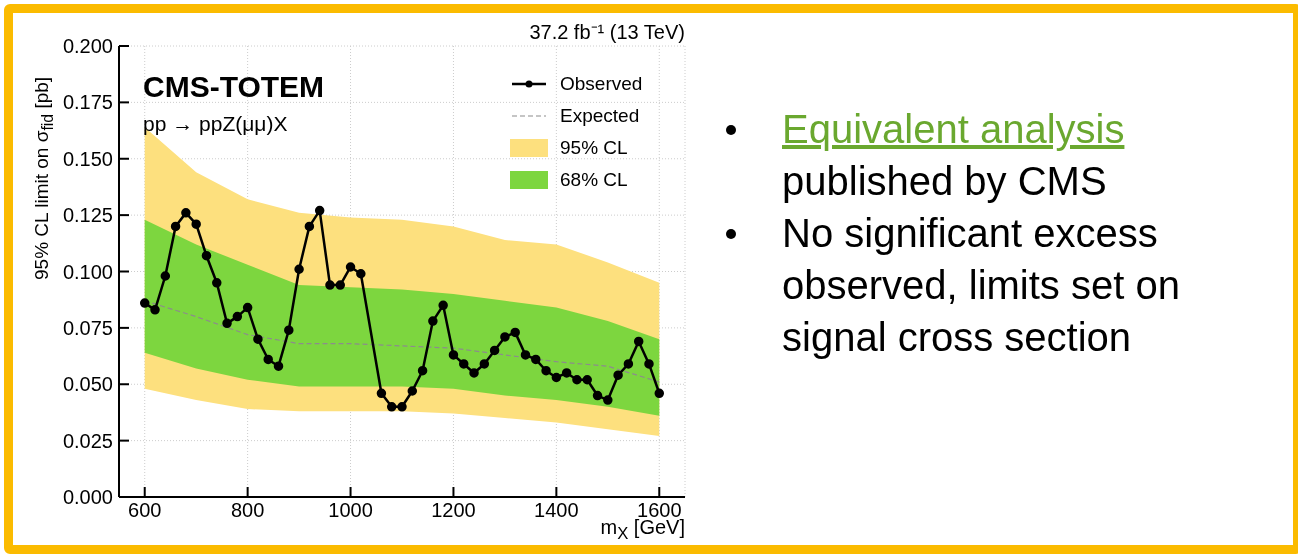 This screenshot has height=554, width=1298. Describe the element at coordinates (87, 215) in the screenshot. I see `y-tick-label: 0.125` at that location.